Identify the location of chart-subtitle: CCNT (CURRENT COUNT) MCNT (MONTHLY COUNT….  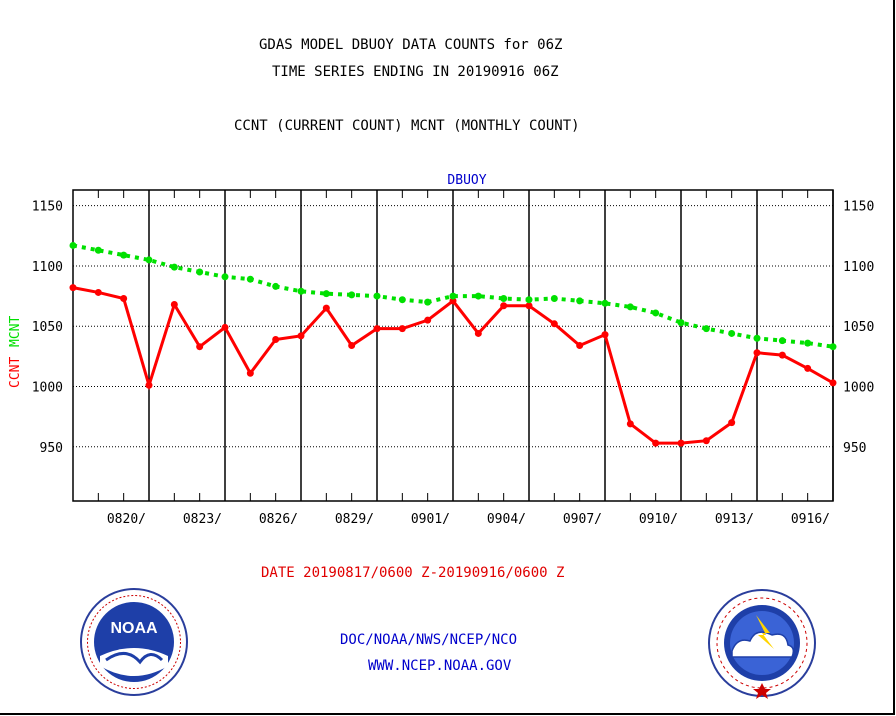
(407, 126).